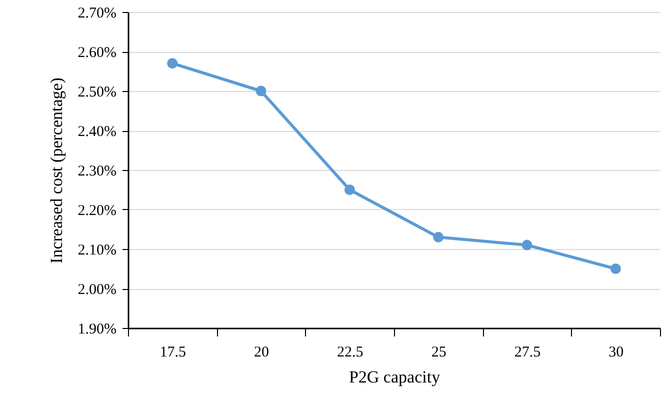 This screenshot has width=672, height=406. What do you see at coordinates (97, 132) in the screenshot?
I see `y-tick-label: 2.40%` at bounding box center [97, 132].